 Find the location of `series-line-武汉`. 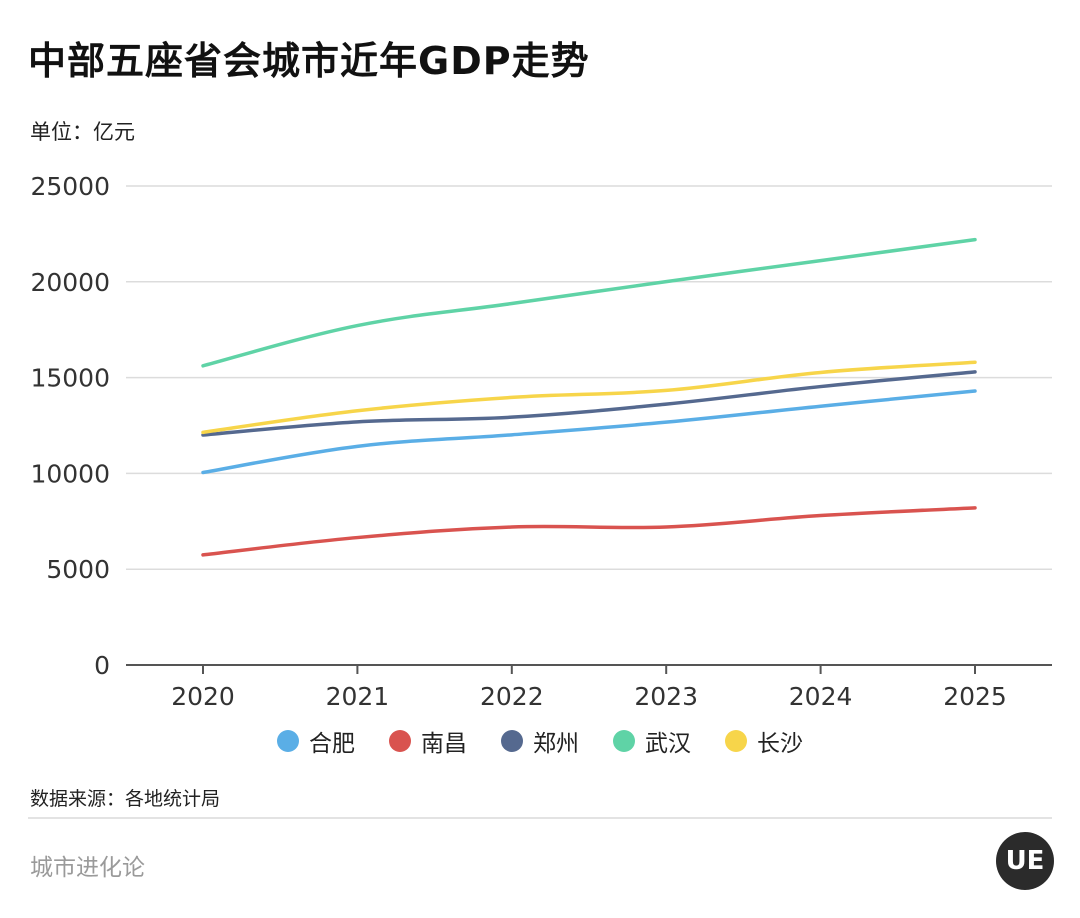

series-line-武汉 is located at coordinates (589, 302).